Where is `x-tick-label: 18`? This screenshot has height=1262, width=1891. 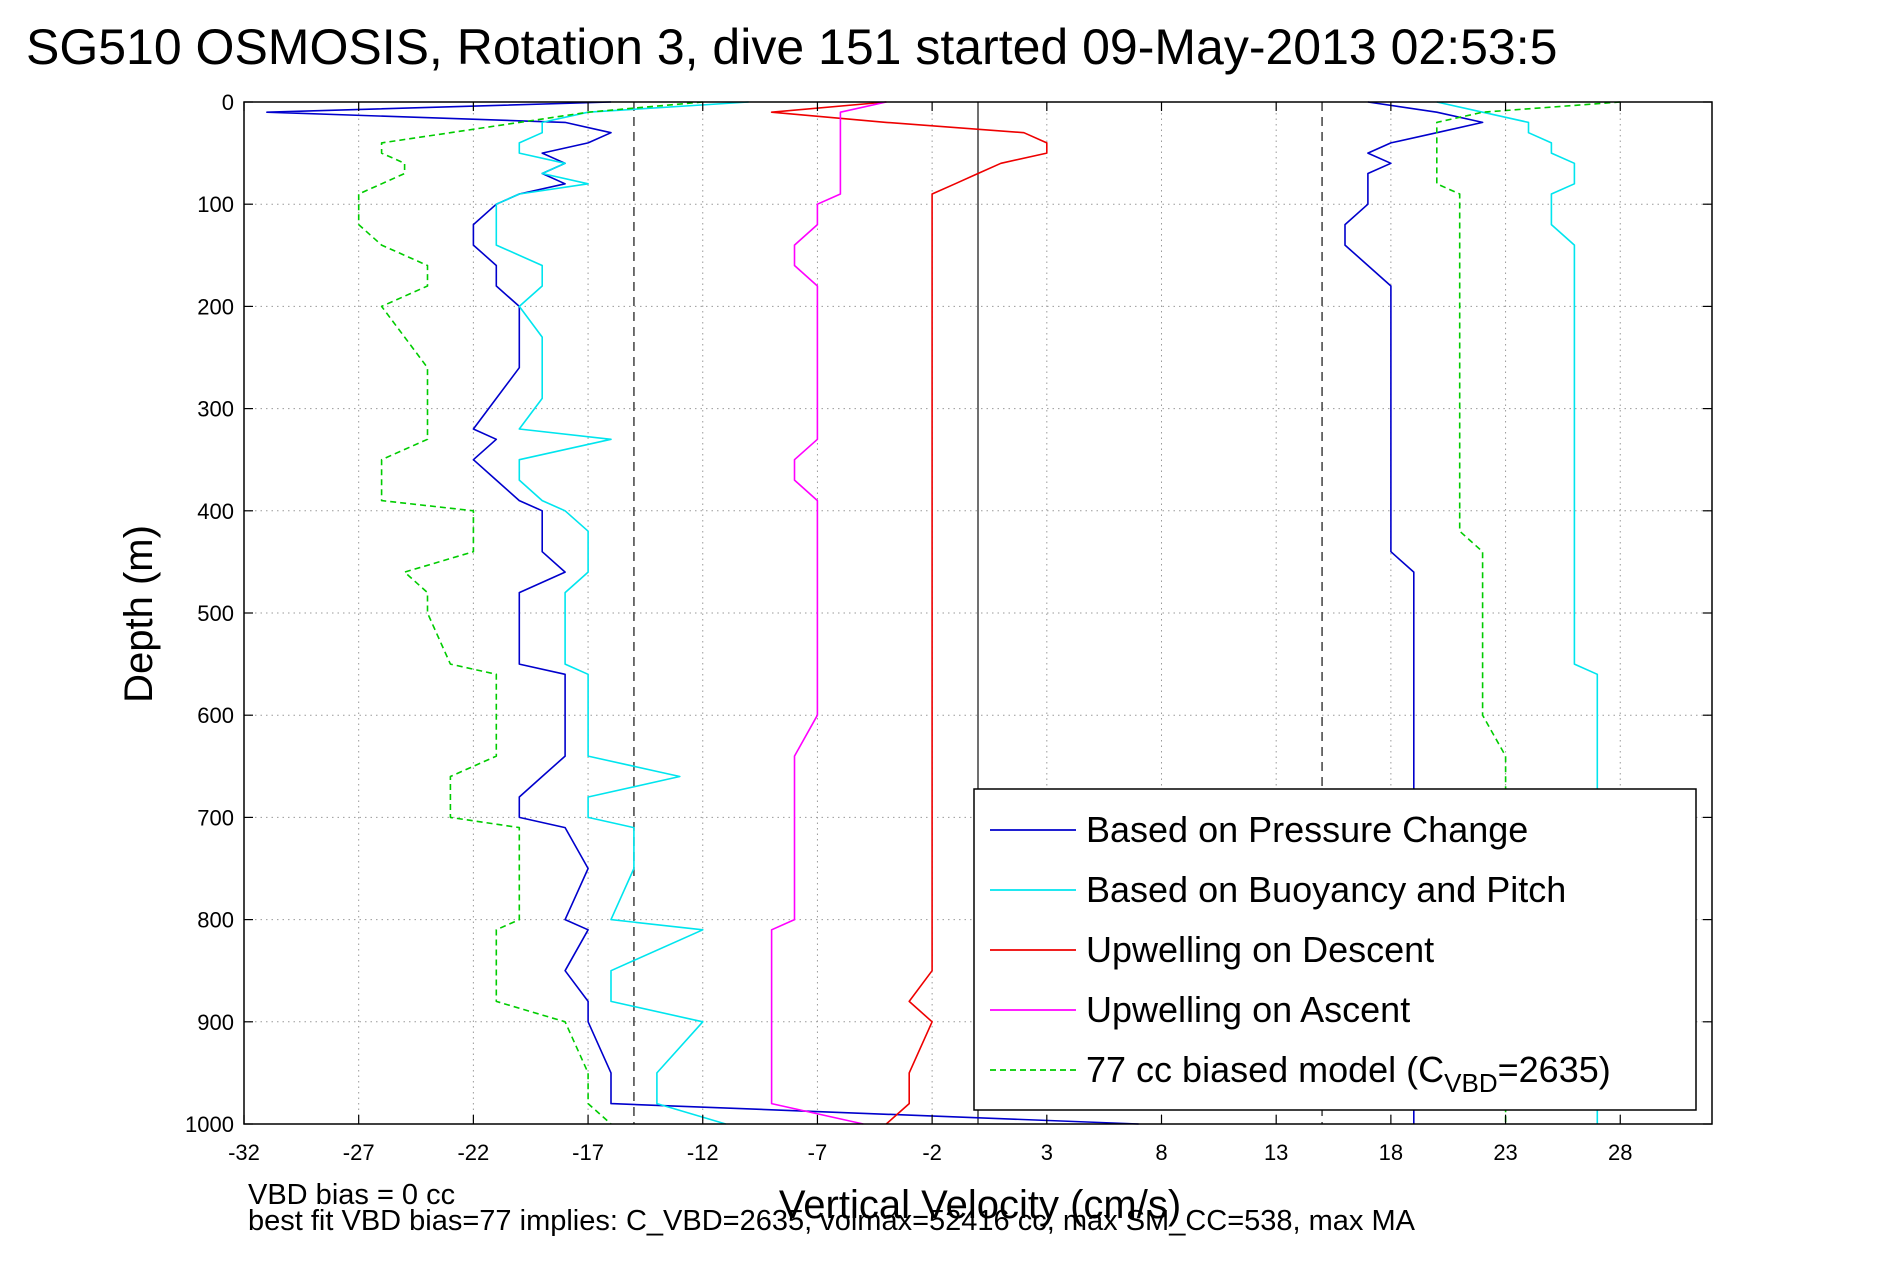 x-tick-label: 18 is located at coordinates (1391, 1152).